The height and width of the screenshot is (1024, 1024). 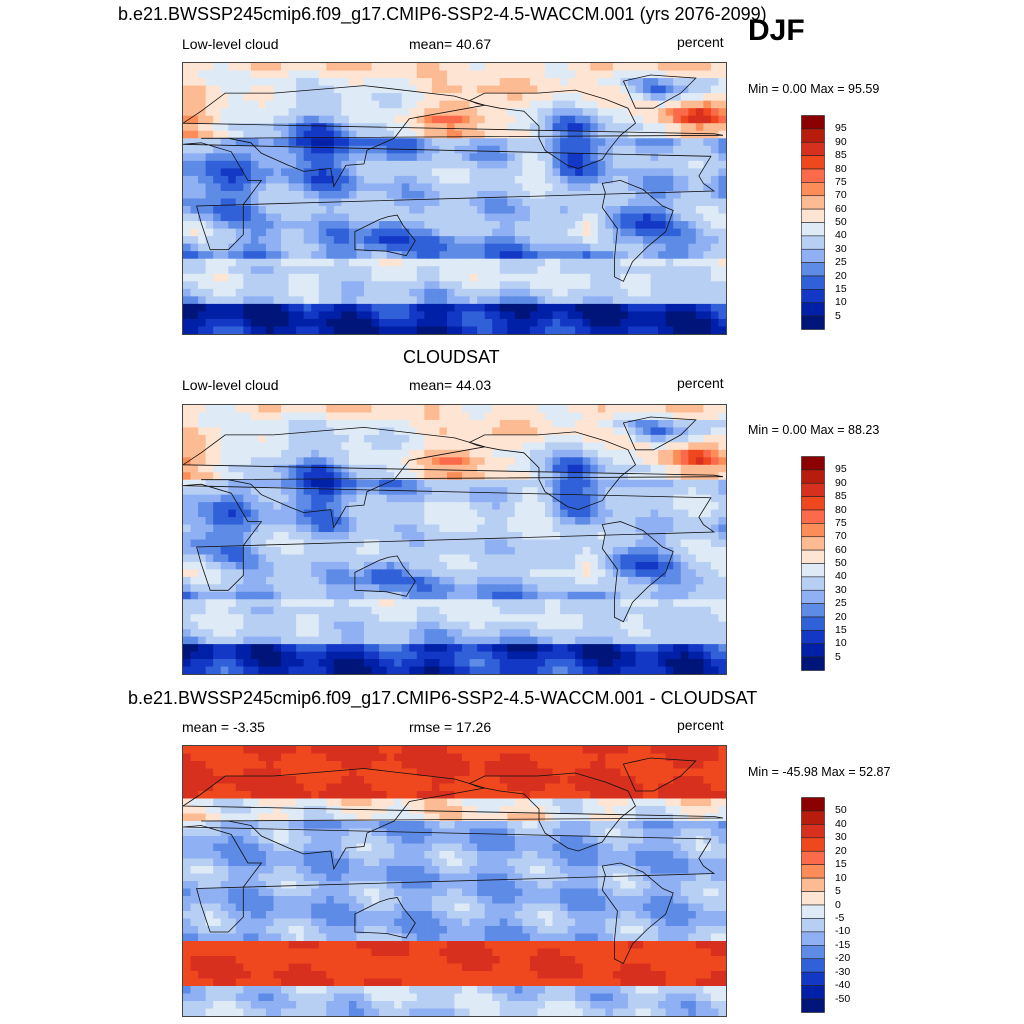 I want to click on colorbar-tick-label: 75, so click(x=841, y=181).